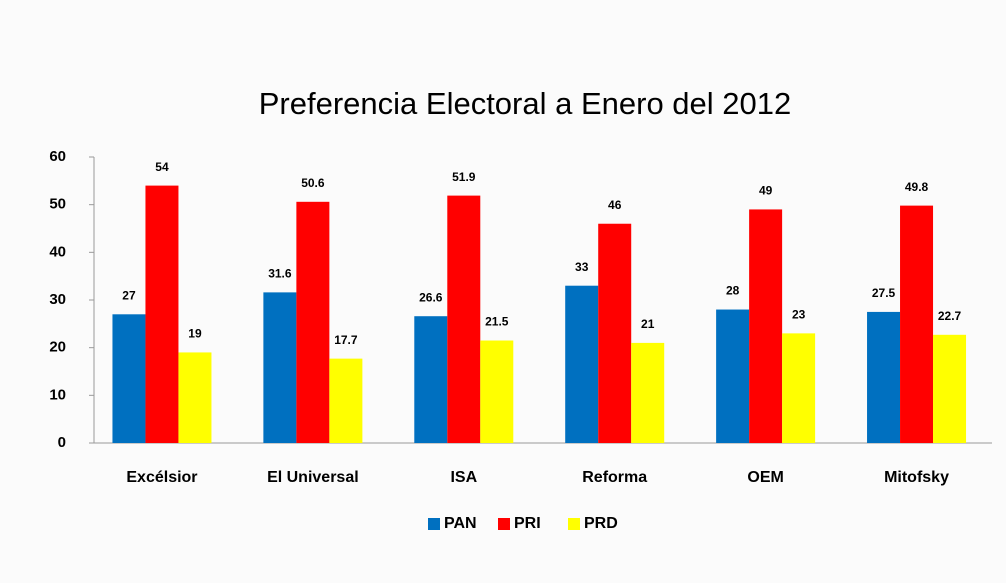  Describe the element at coordinates (648, 324) in the screenshot. I see `value-label: 21` at that location.